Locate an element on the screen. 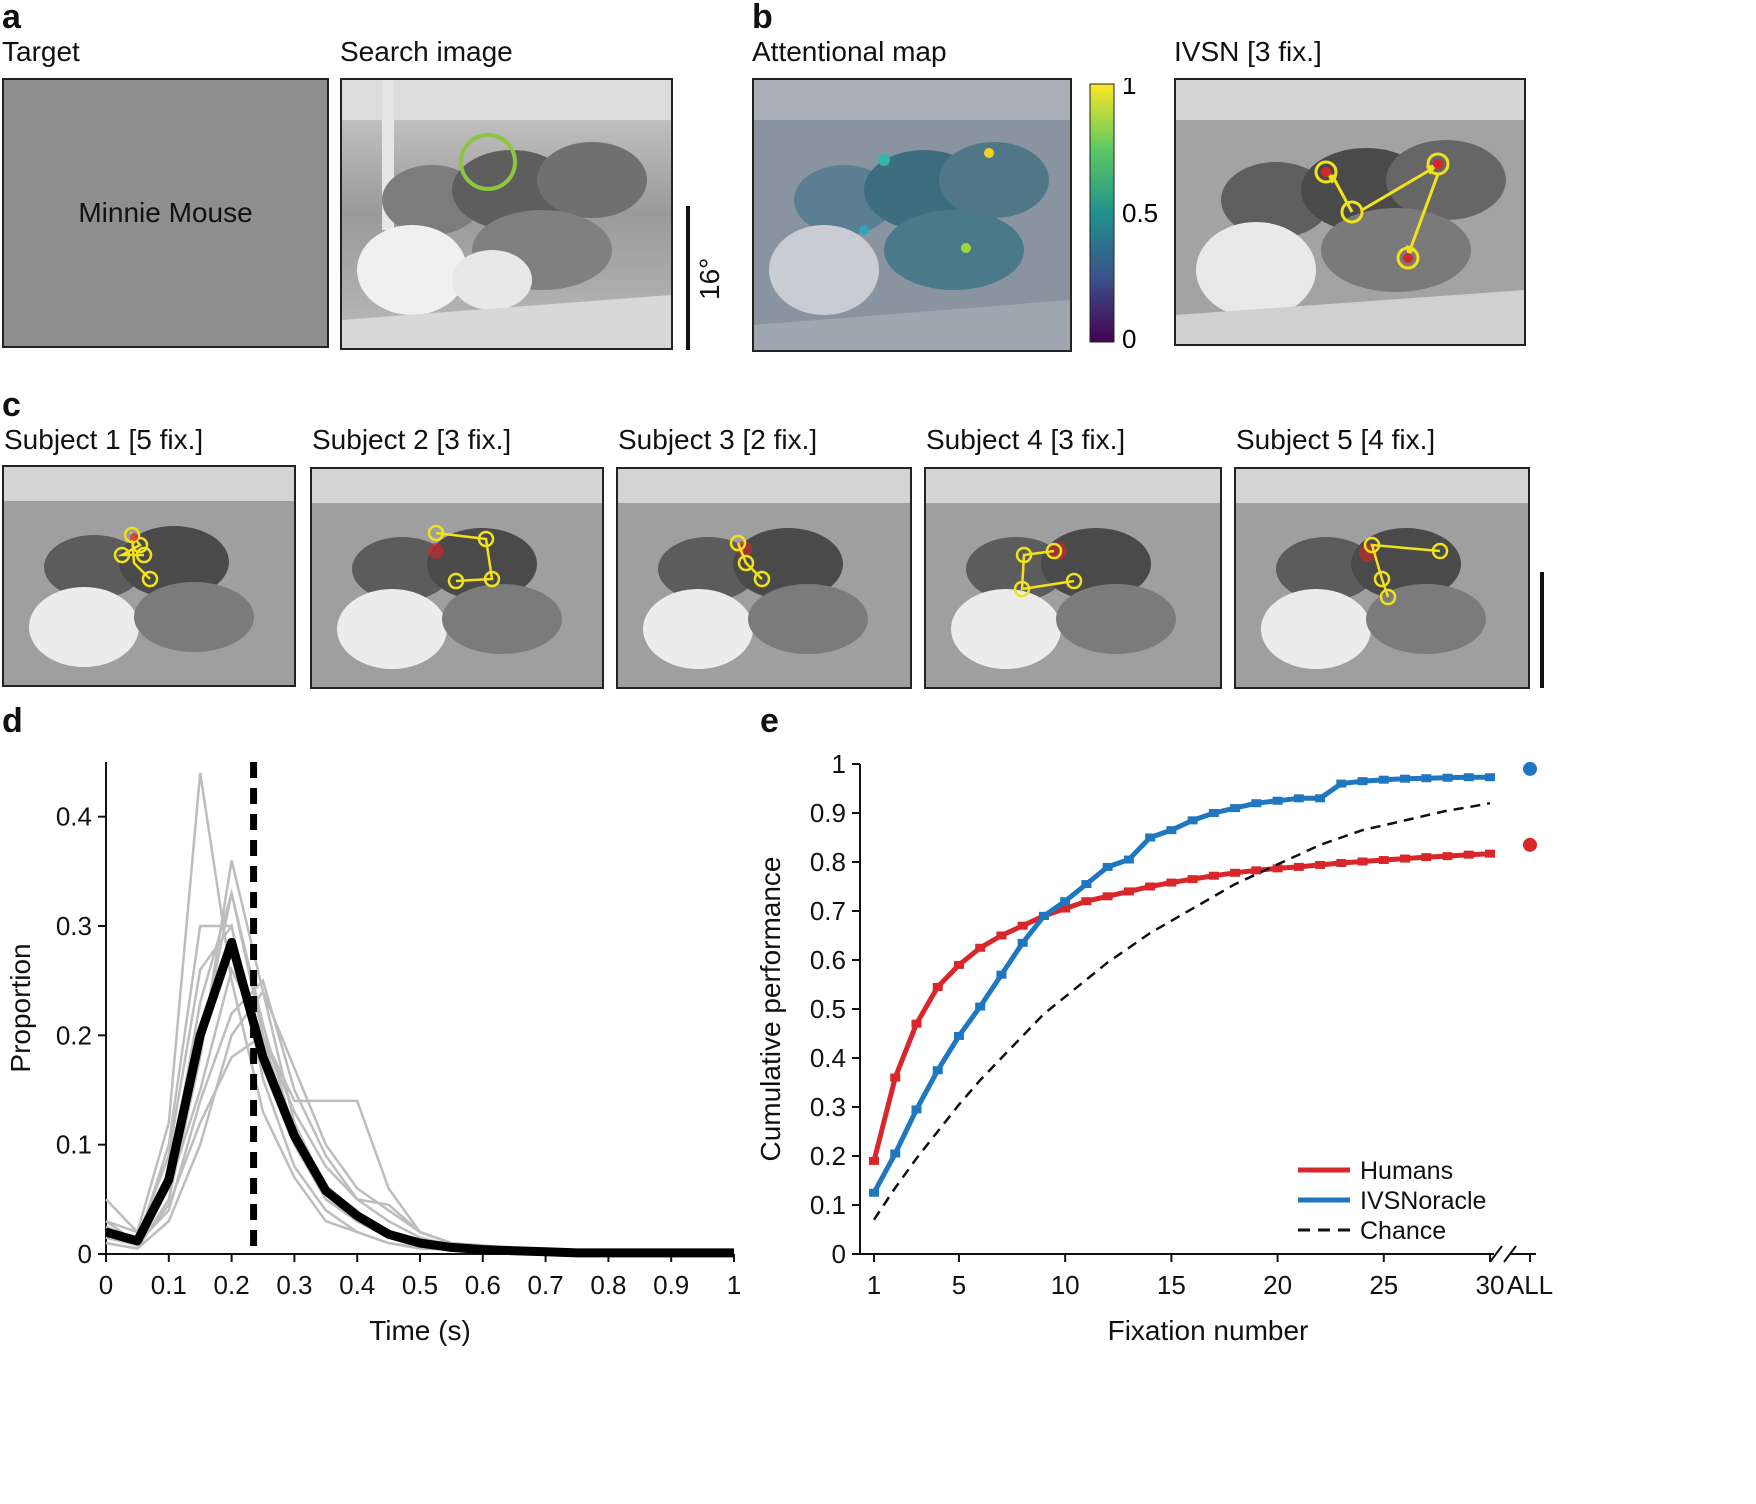 This screenshot has width=1756, height=1504. x-tick-label: 0 is located at coordinates (106, 1285).